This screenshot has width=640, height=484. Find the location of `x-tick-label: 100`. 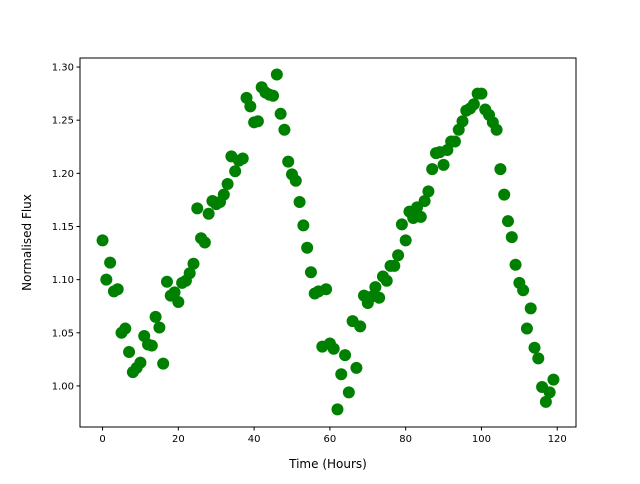

x-tick-label: 100 is located at coordinates (481, 439).